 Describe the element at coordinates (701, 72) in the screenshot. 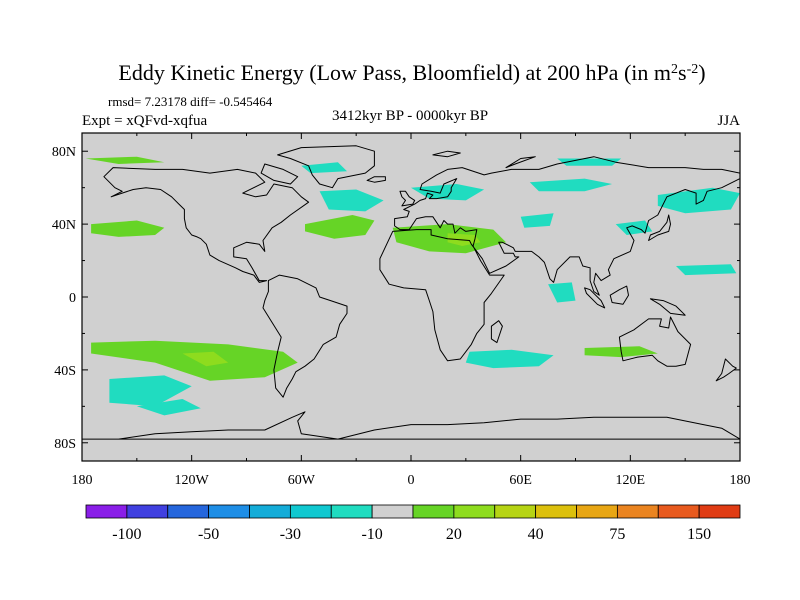

I see `title-close: )` at that location.